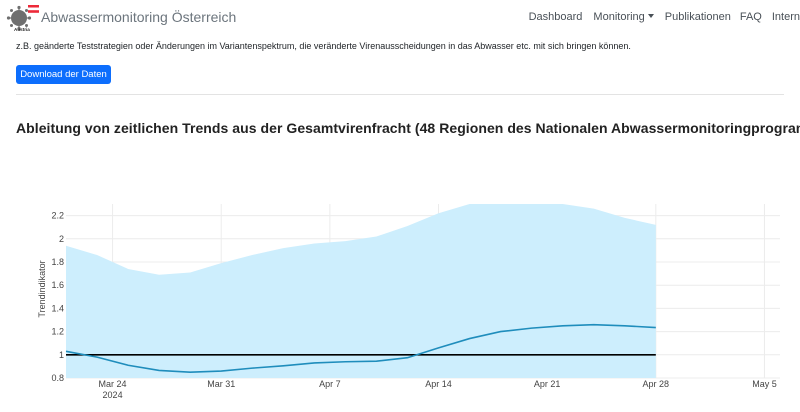 The width and height of the screenshot is (800, 412). What do you see at coordinates (656, 384) in the screenshot?
I see `x-tick-label: Apr 28` at bounding box center [656, 384].